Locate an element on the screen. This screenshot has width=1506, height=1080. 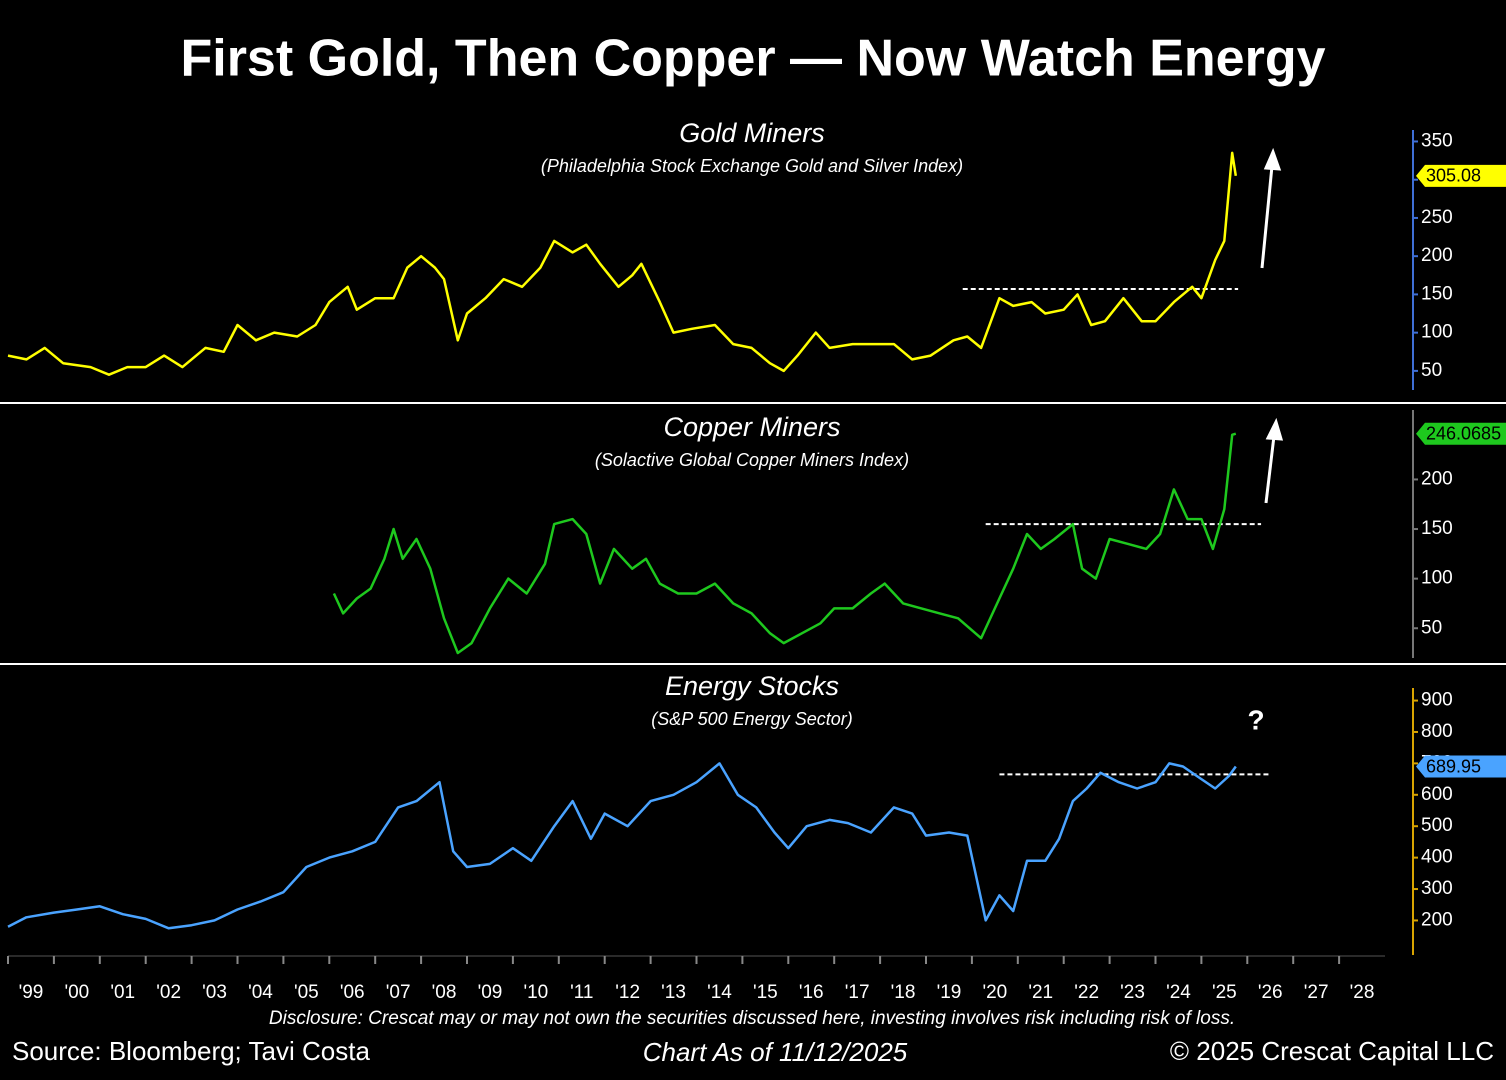
panel-title: Copper Miners is located at coordinates (751, 427).